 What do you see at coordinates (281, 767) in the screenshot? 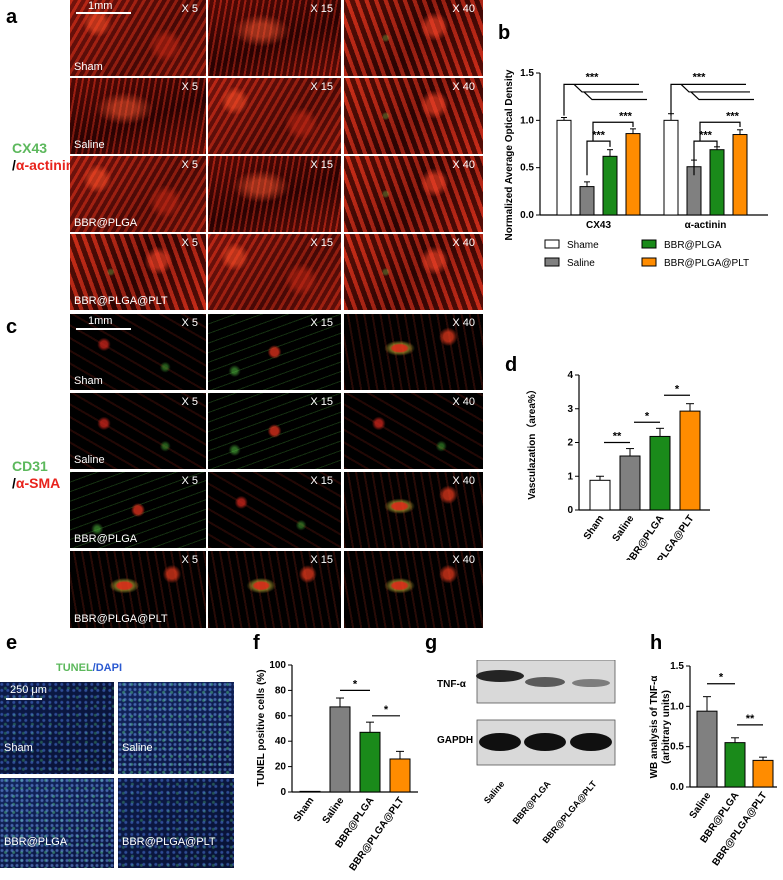
I see `y-tick-label: 20` at bounding box center [281, 767].